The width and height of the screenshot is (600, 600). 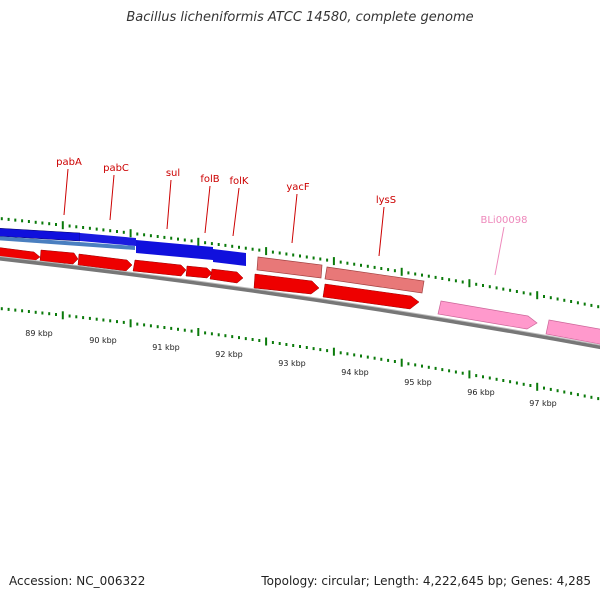 What do you see at coordinates (69, 162) in the screenshot?
I see `gene-label-pabA: pabA` at bounding box center [69, 162].